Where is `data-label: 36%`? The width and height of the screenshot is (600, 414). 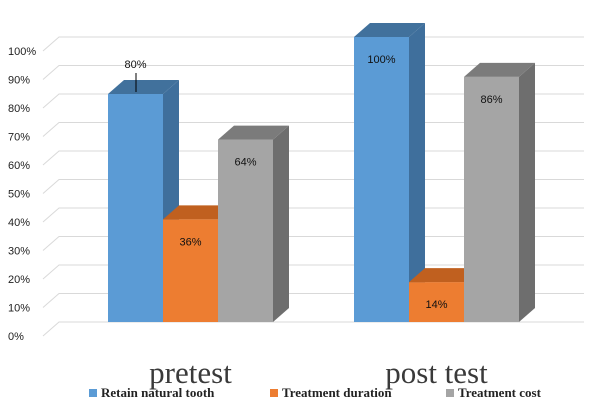 data-label: 36% is located at coordinates (190, 242).